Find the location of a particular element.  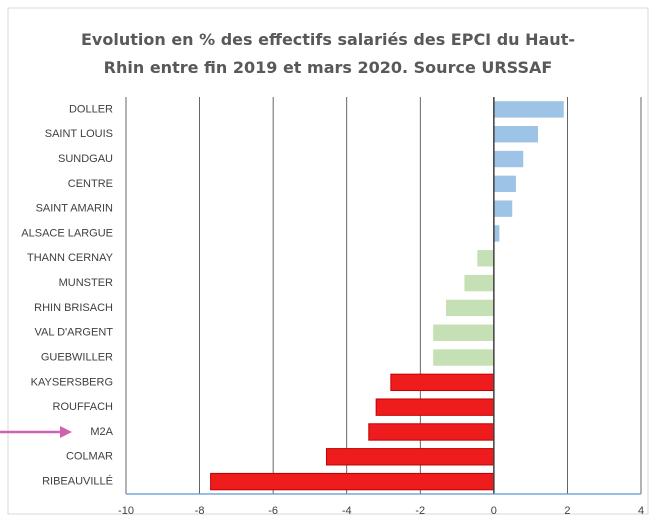

x-tick-label: -6 is located at coordinates (273, 511).